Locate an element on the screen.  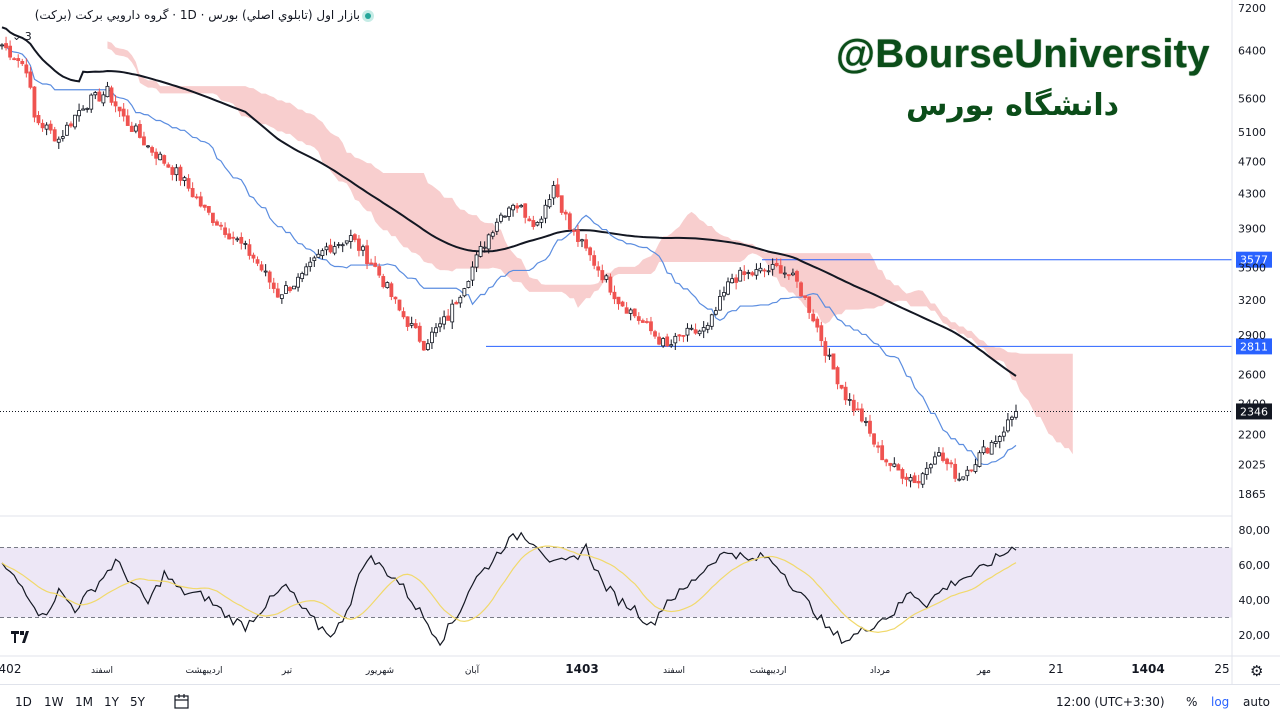
legend-toggle-button: ⌄ 3 is located at coordinates (22, 36).